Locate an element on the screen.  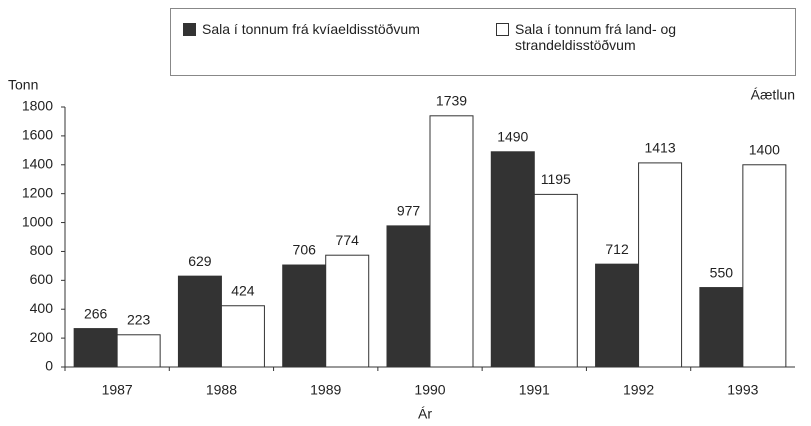
x-tick-label: 1989 is located at coordinates (325, 390).